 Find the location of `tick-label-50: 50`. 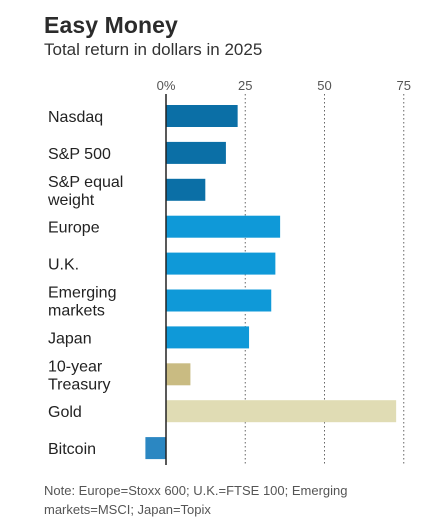

tick-label-50: 50 is located at coordinates (324, 85).